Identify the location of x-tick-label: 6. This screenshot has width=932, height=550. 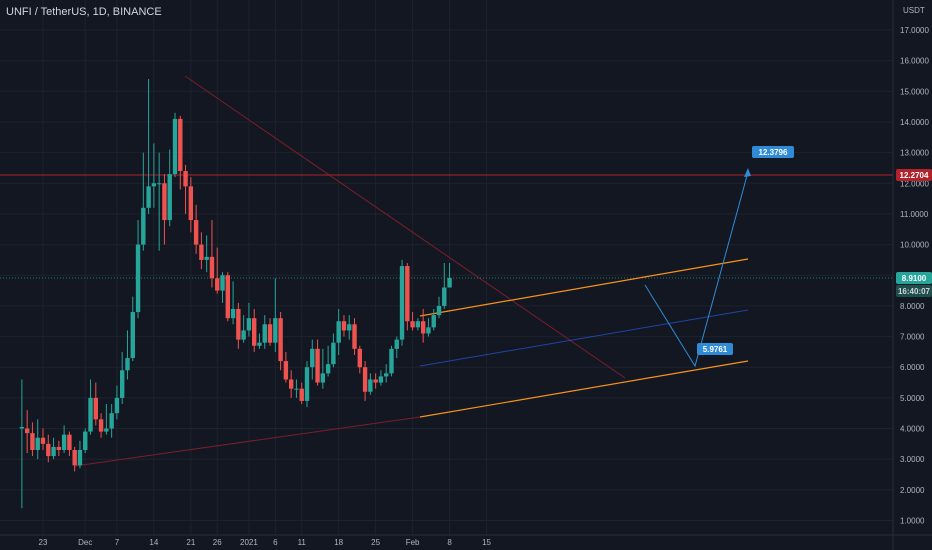
(275, 542).